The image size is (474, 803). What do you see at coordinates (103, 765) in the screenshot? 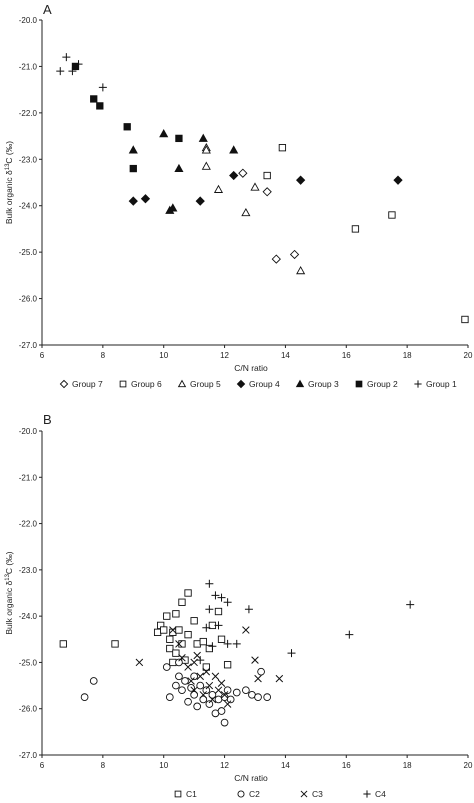
I see `x-tick-label: 8` at bounding box center [103, 765].